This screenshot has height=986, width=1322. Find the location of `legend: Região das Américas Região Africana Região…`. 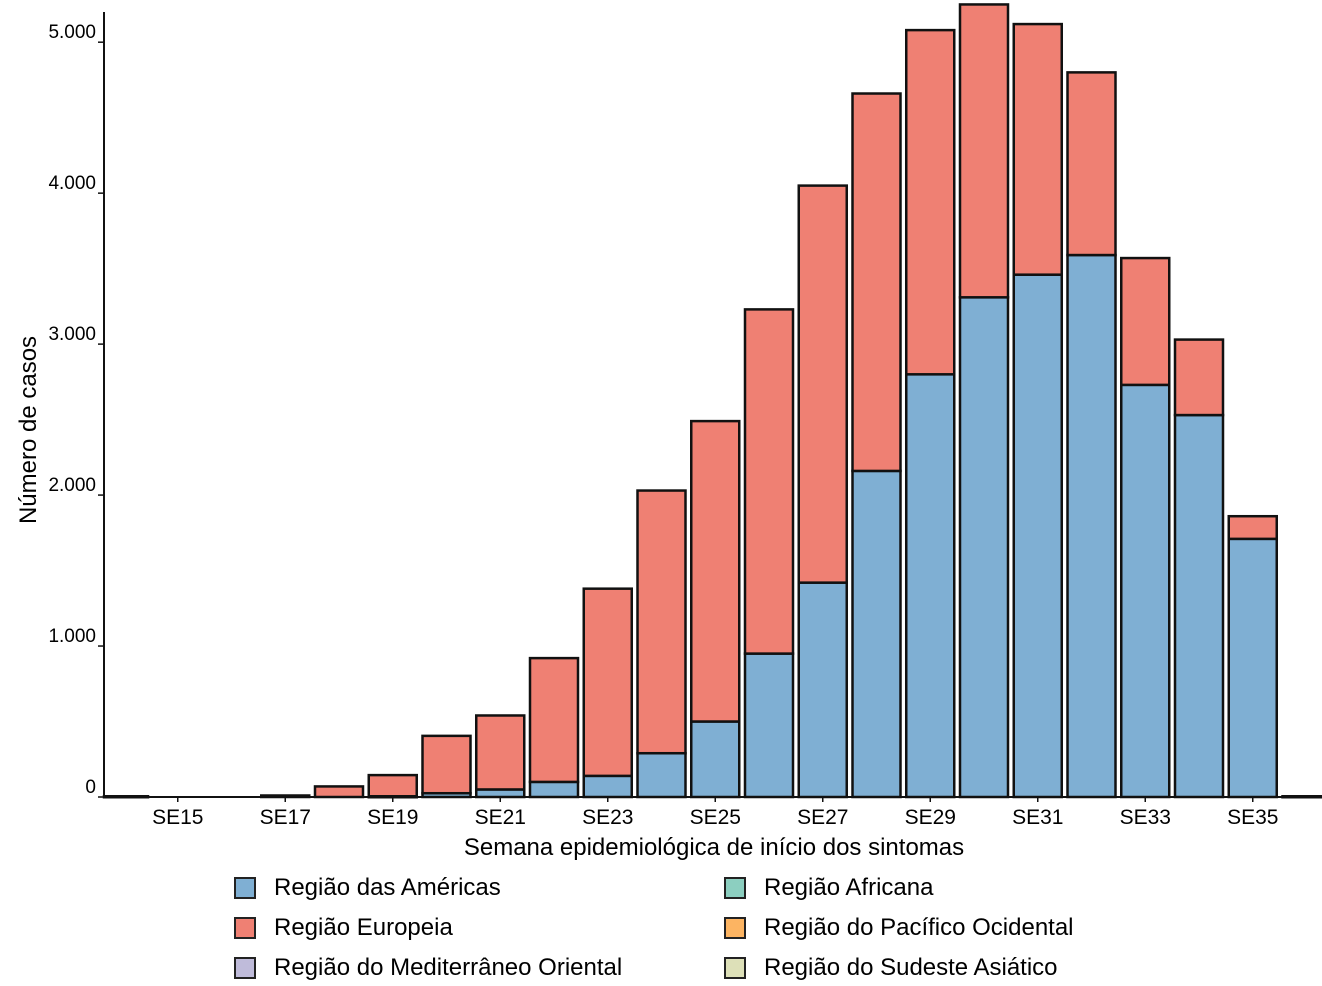

legend: Região das Américas Região Africana Região… is located at coordinates (684, 929).